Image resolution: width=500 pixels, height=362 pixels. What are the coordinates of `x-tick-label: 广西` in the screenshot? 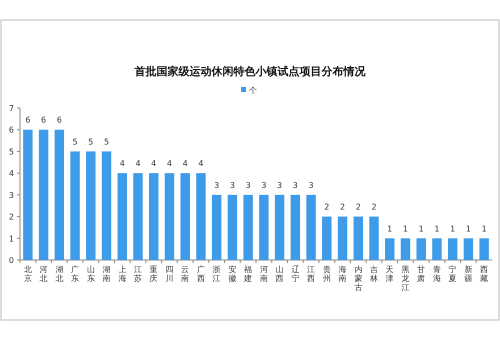 It's located at (200, 274).